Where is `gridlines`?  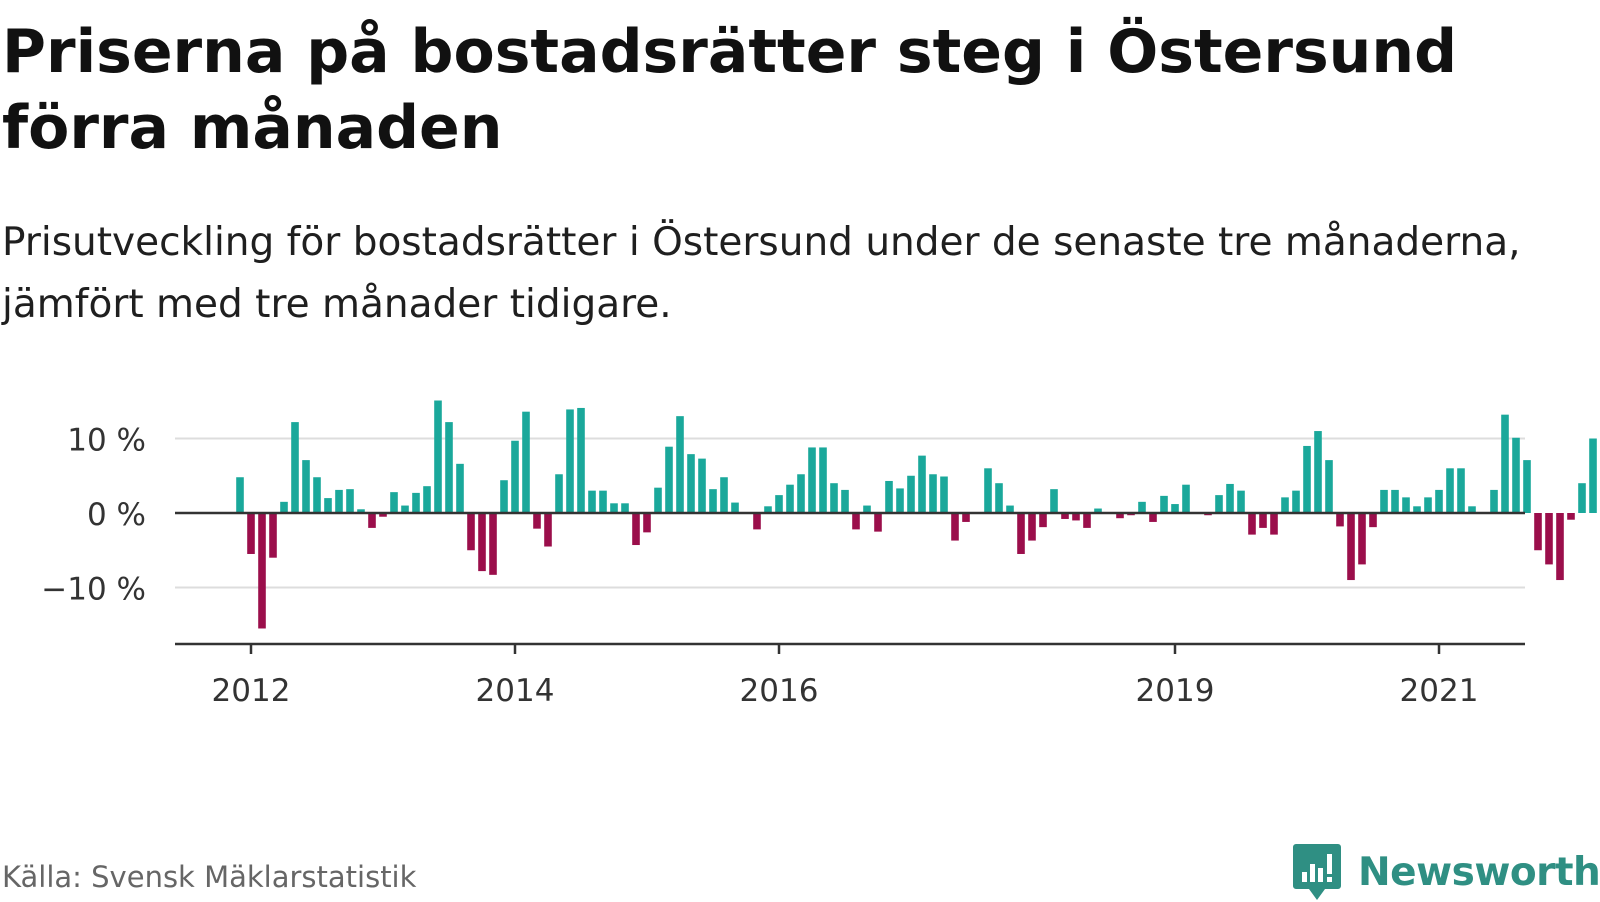
gridlines is located at coordinates (850, 513).